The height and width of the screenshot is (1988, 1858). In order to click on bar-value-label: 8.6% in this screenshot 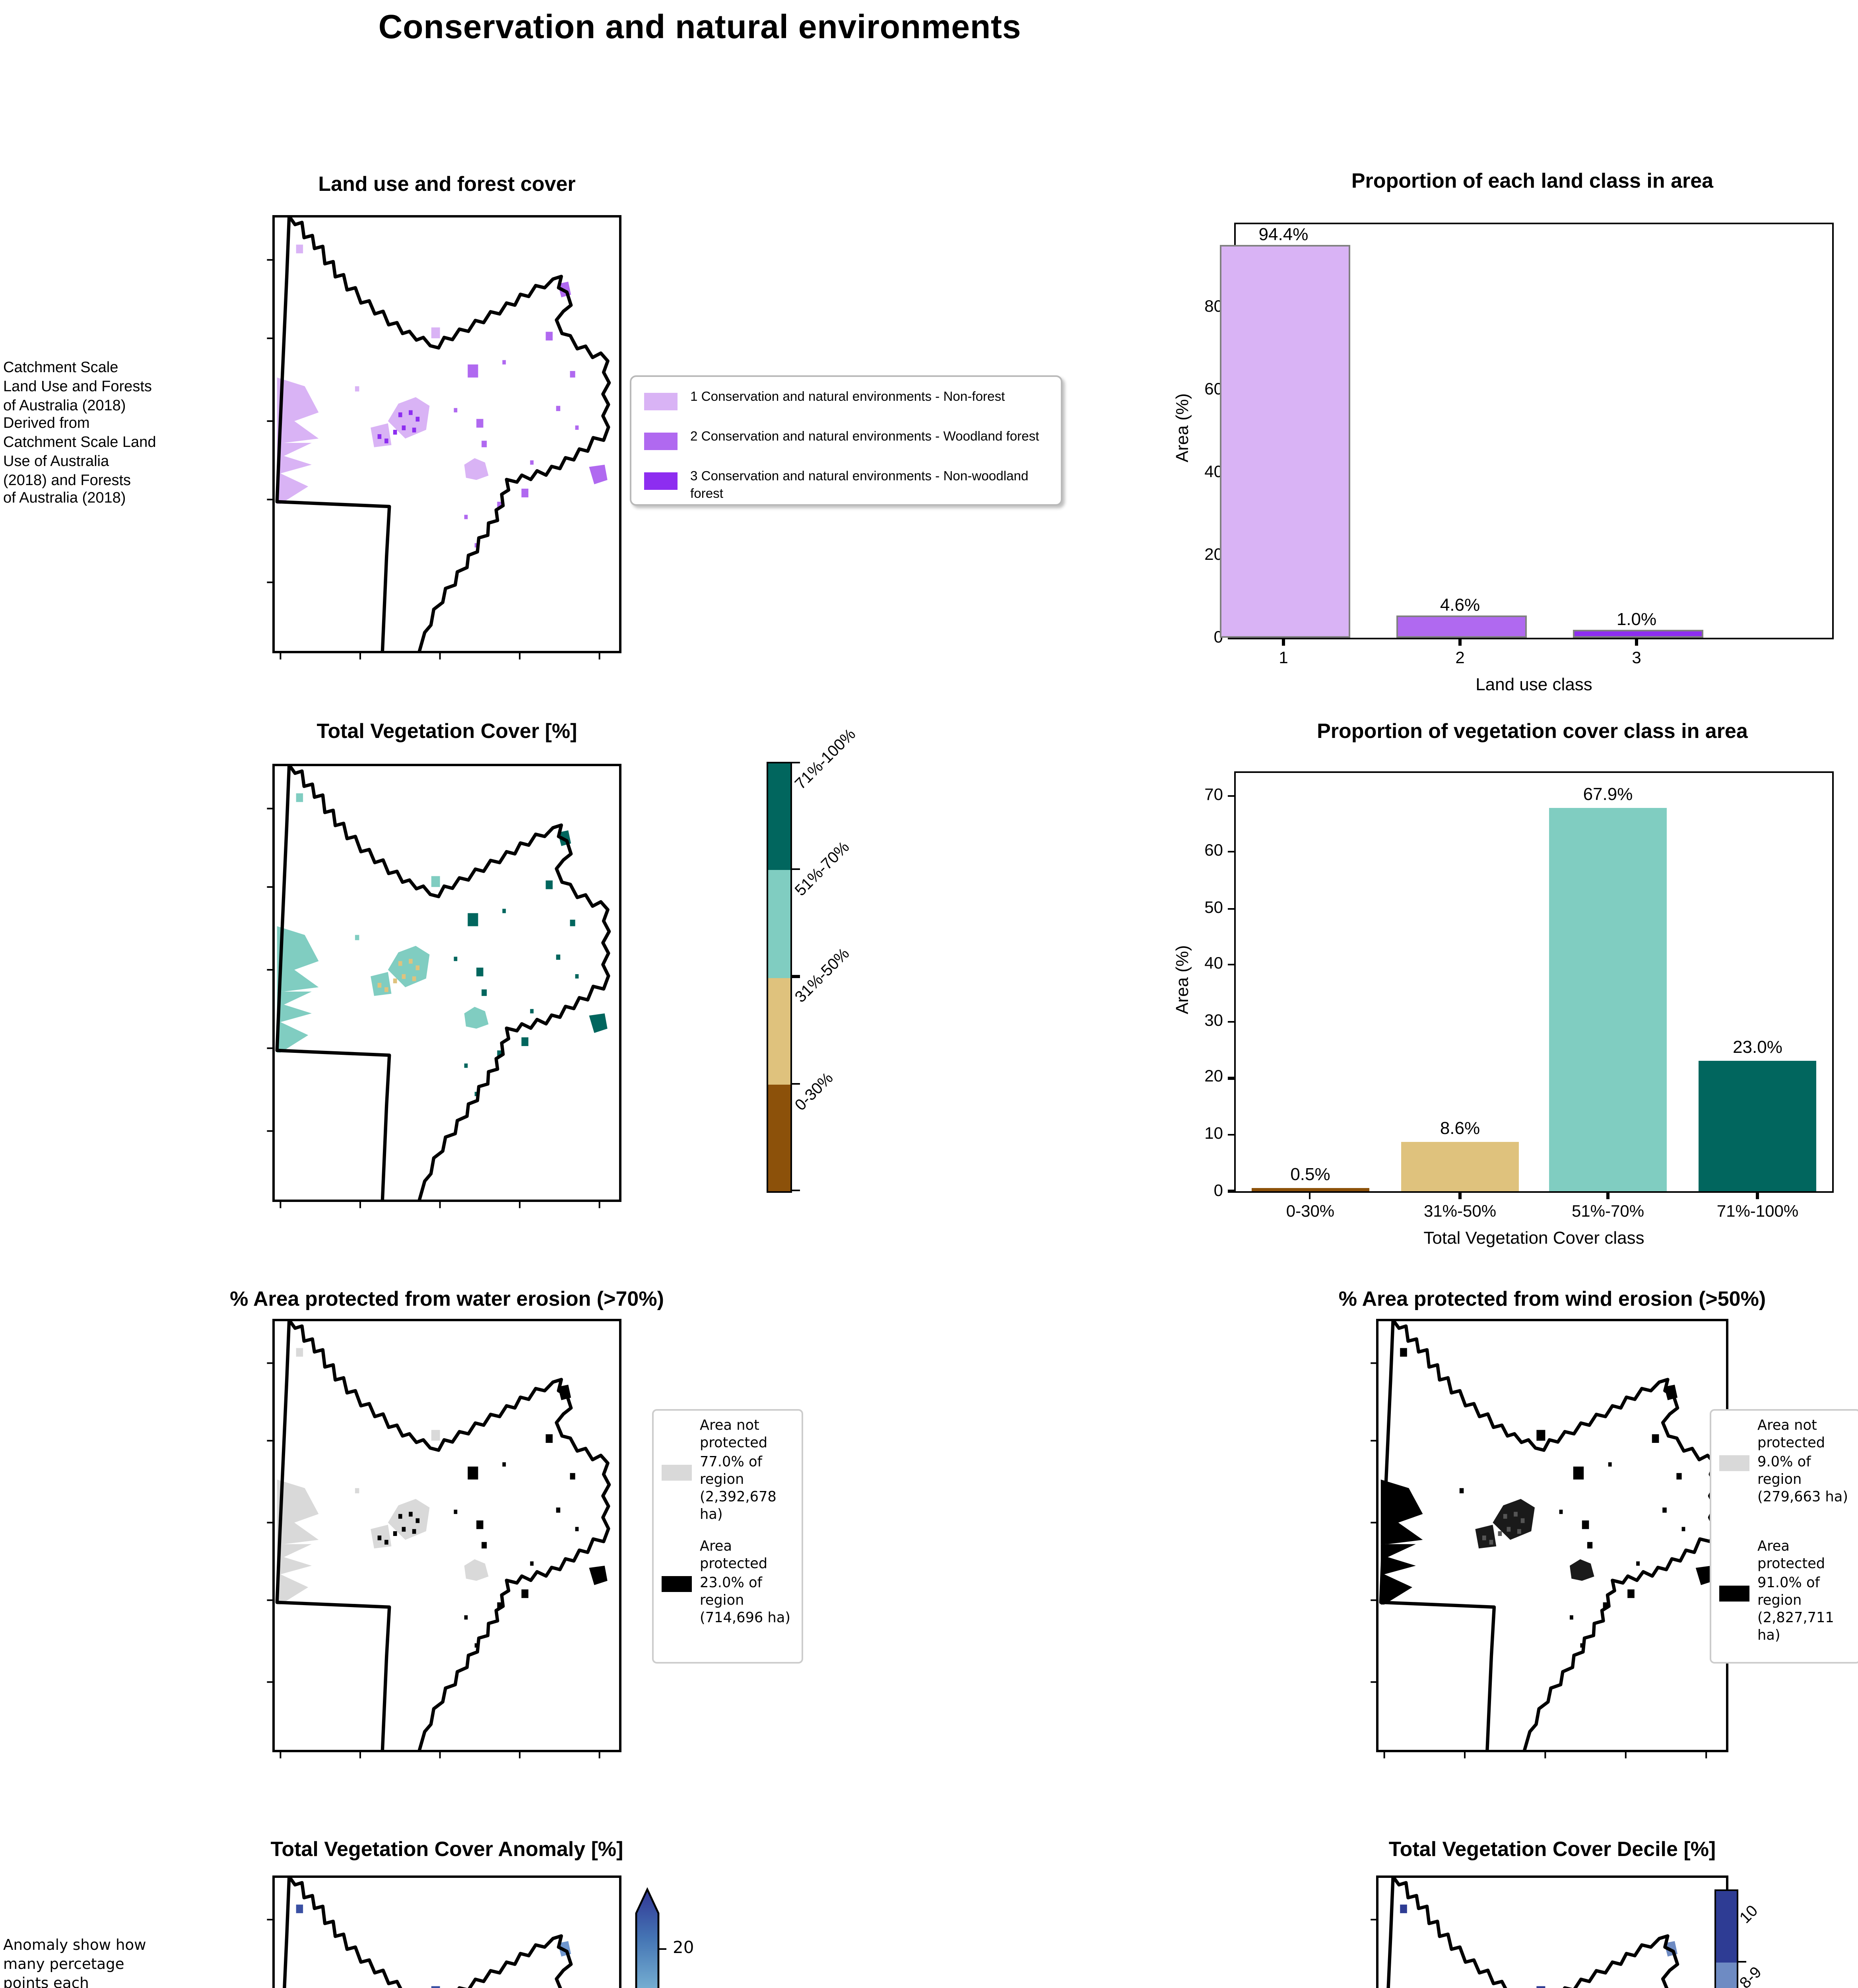, I will do `click(1460, 1130)`.